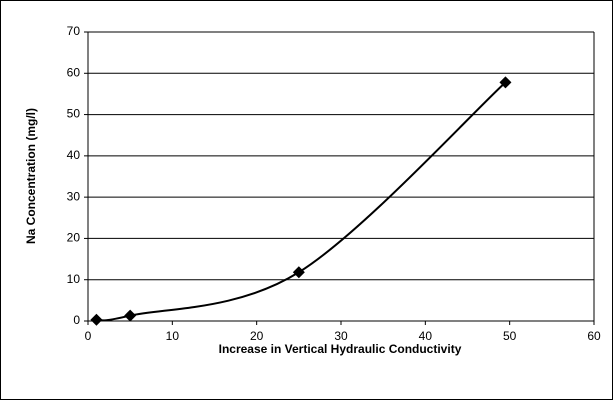  I want to click on y-axis-label: Na Concentration (mg/l), so click(31, 176).